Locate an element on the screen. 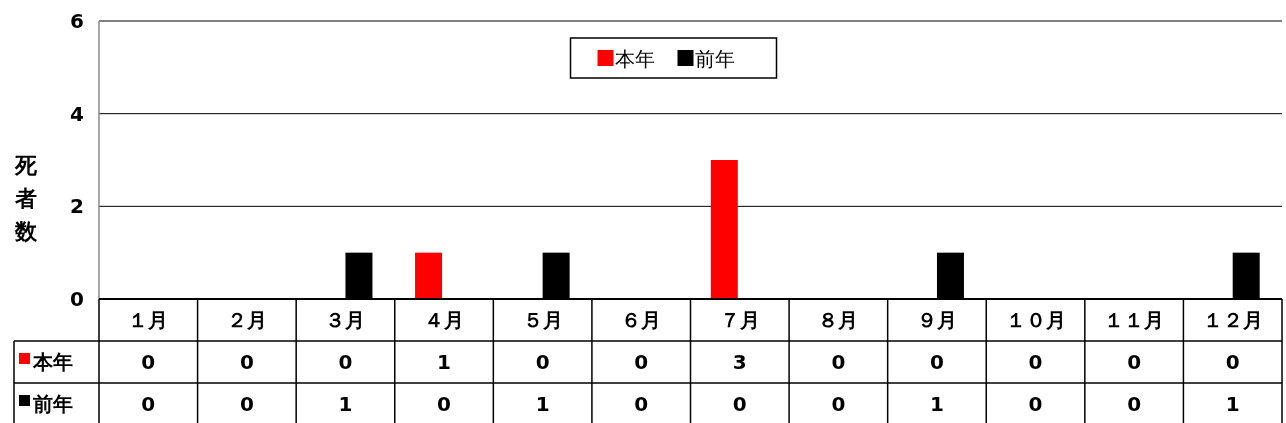 The height and width of the screenshot is (423, 1286). x-tick-label: ８月 is located at coordinates (838, 320).